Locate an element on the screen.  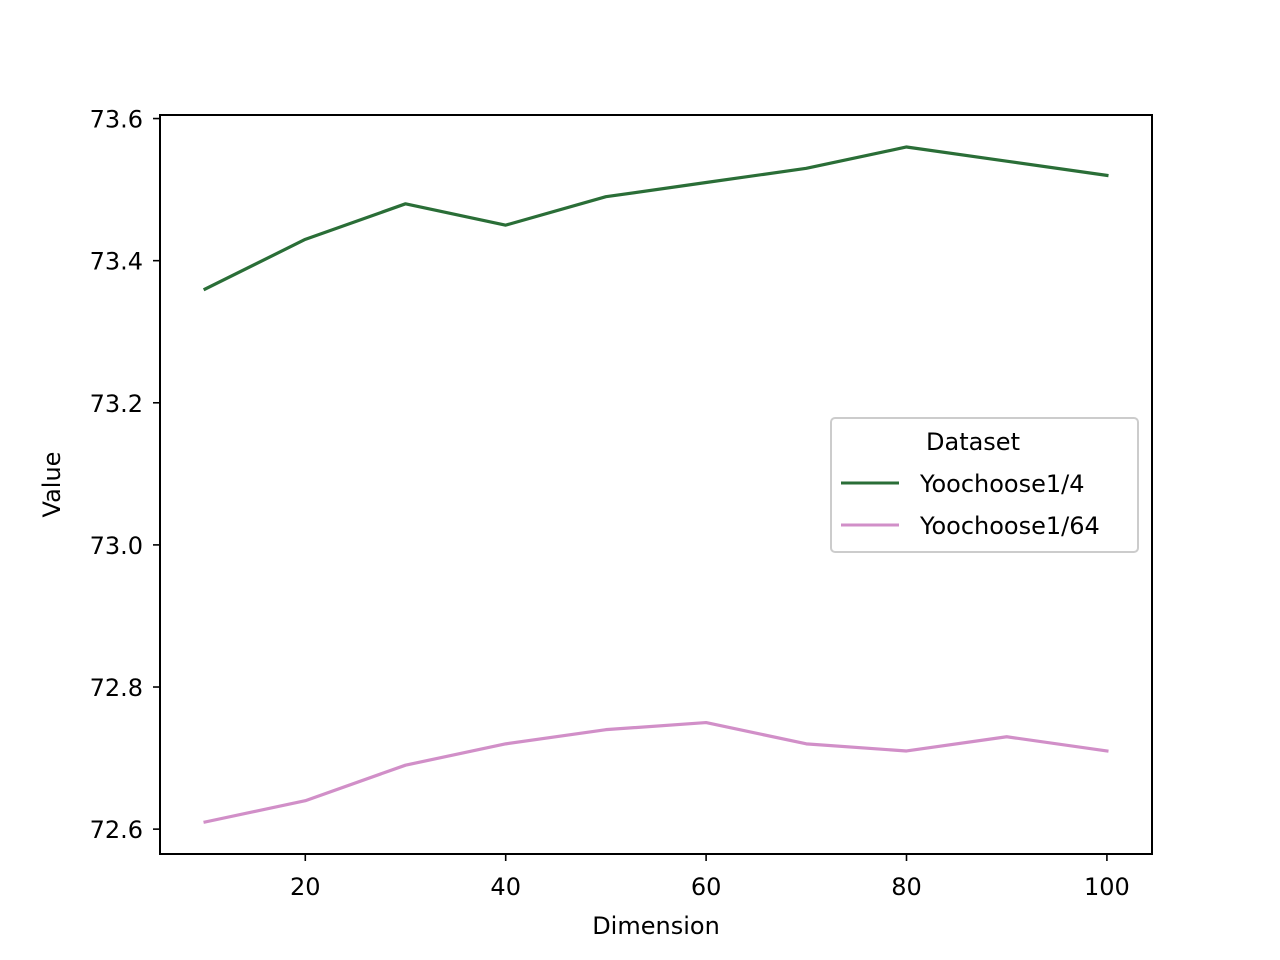
legend-box is located at coordinates (984, 485).